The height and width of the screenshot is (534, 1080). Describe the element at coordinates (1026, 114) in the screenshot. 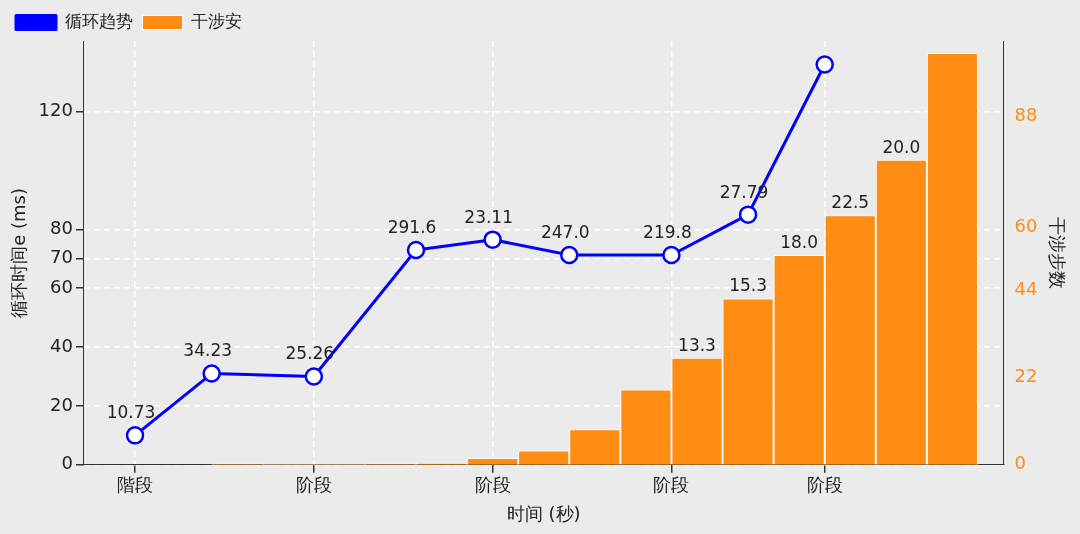

I see `y2-tick-label: 88` at that location.